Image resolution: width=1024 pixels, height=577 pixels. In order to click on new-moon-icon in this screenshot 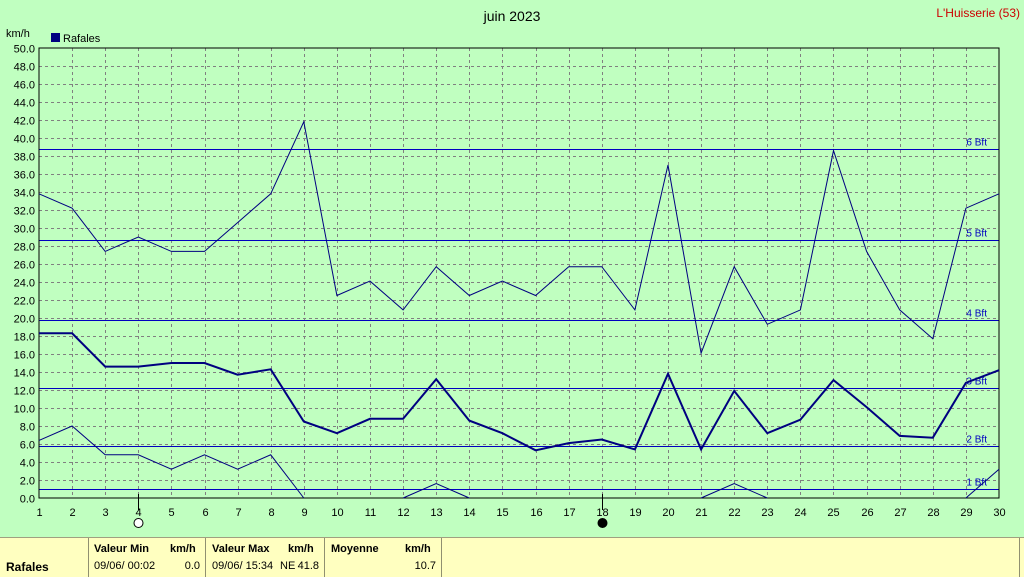, I will do `click(602, 523)`.